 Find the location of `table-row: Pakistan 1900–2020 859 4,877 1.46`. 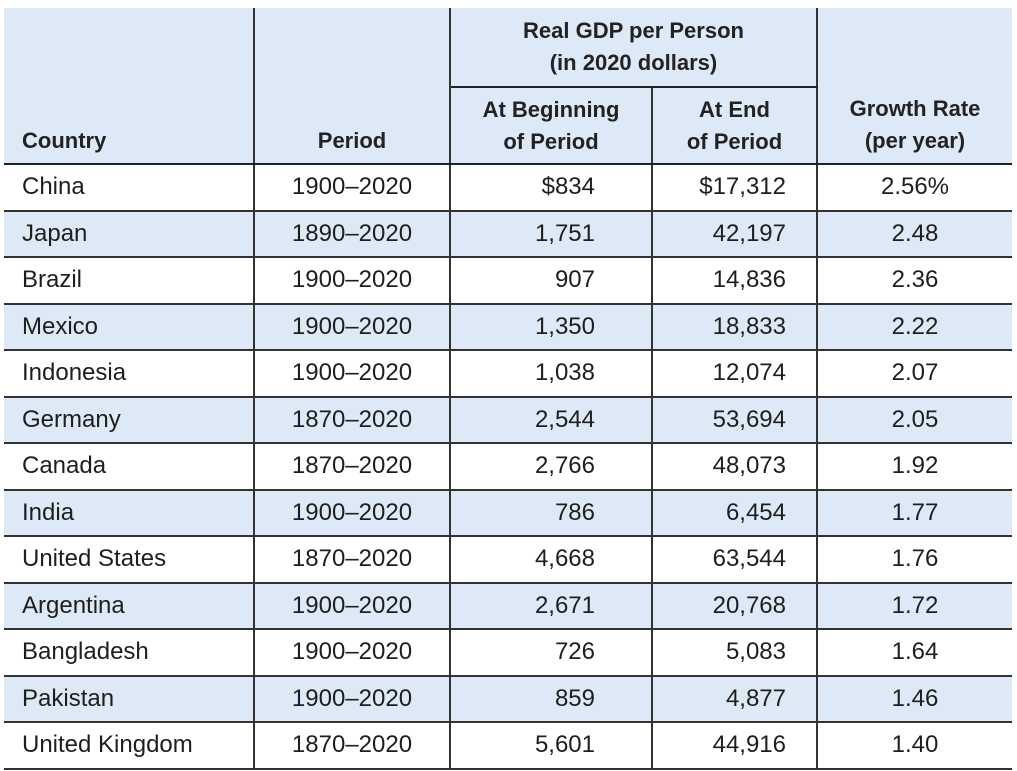

table-row: Pakistan 1900–2020 859 4,877 1.46 is located at coordinates (508, 699).